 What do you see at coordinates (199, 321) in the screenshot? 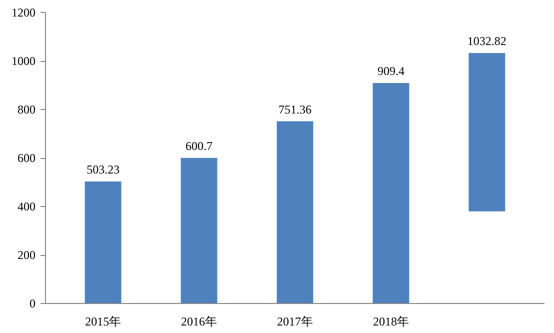
I see `x-tick-label: 2016年` at bounding box center [199, 321].